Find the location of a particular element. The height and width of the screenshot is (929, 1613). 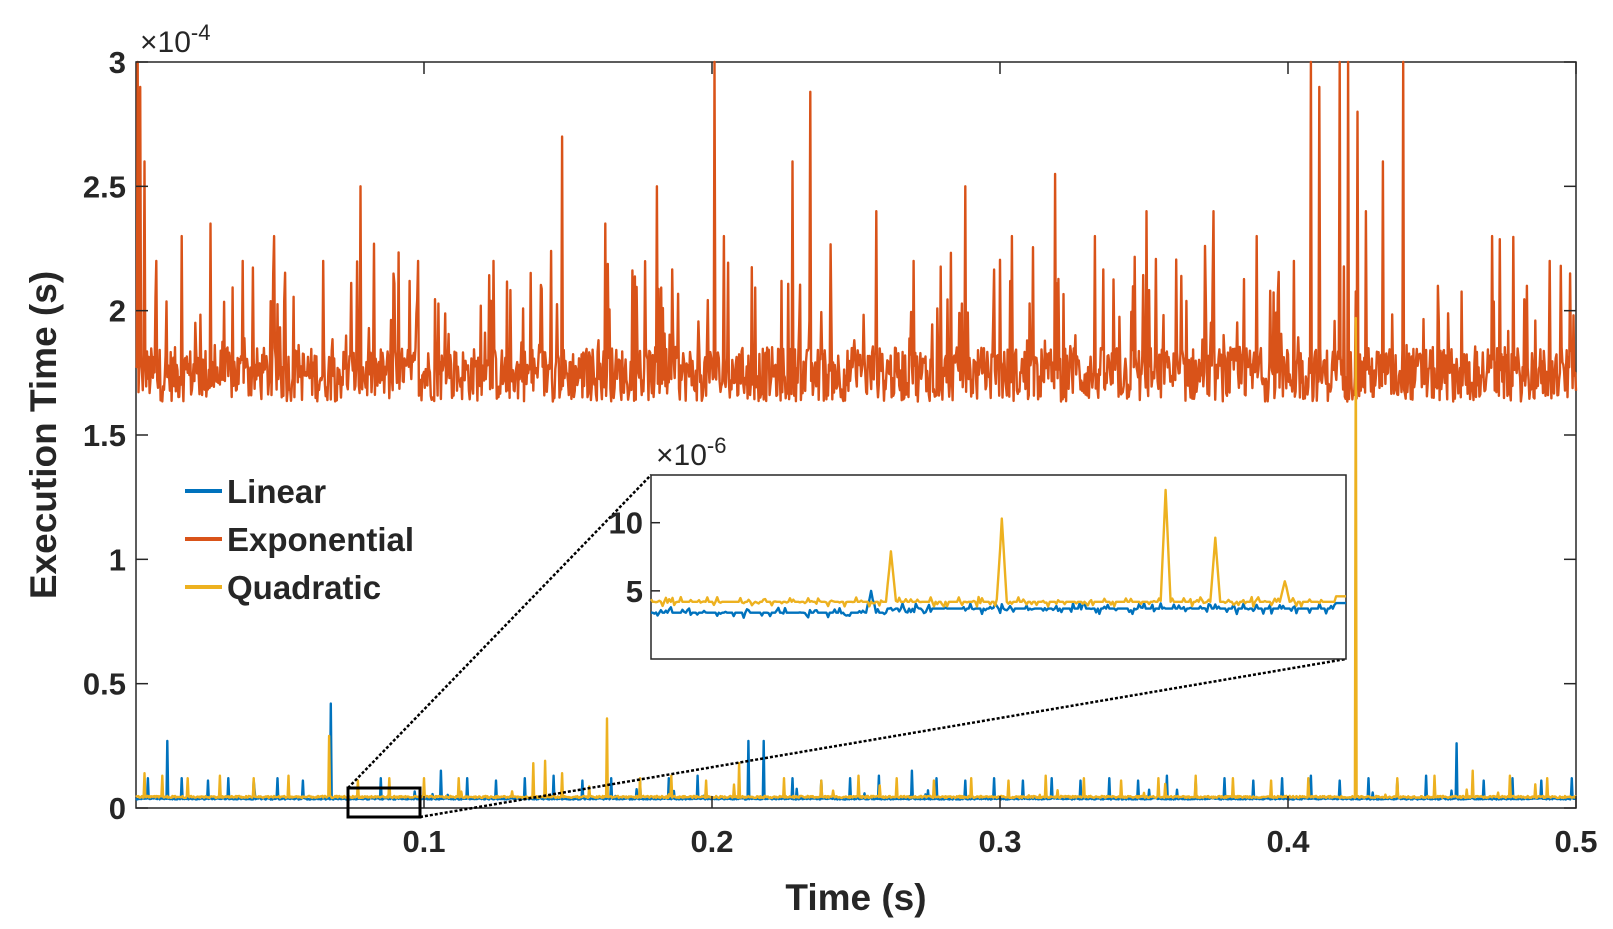

y-tick-label: 1.5 is located at coordinates (104, 435).